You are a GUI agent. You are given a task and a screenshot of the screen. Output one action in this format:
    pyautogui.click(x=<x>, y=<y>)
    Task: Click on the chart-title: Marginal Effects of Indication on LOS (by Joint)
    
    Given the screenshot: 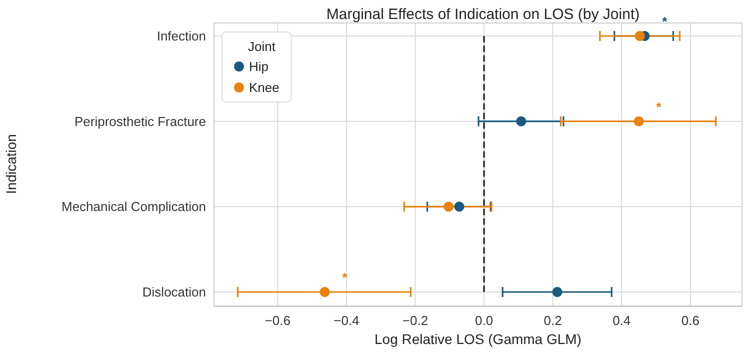 What is the action you would take?
    pyautogui.click(x=483, y=14)
    